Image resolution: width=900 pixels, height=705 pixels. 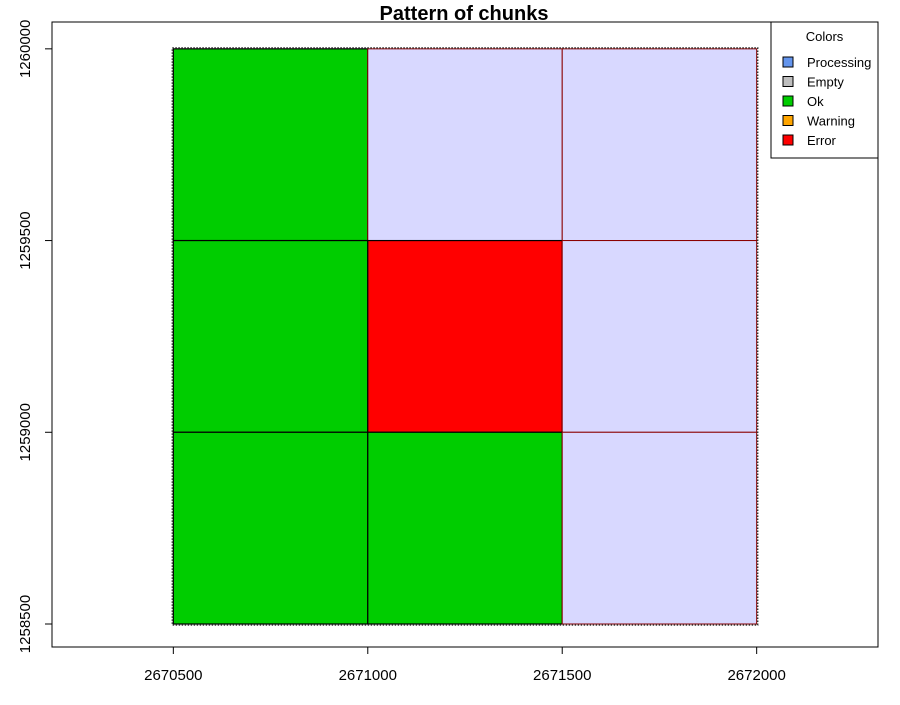 I want to click on y-tick-label: 1259500, so click(x=25, y=240).